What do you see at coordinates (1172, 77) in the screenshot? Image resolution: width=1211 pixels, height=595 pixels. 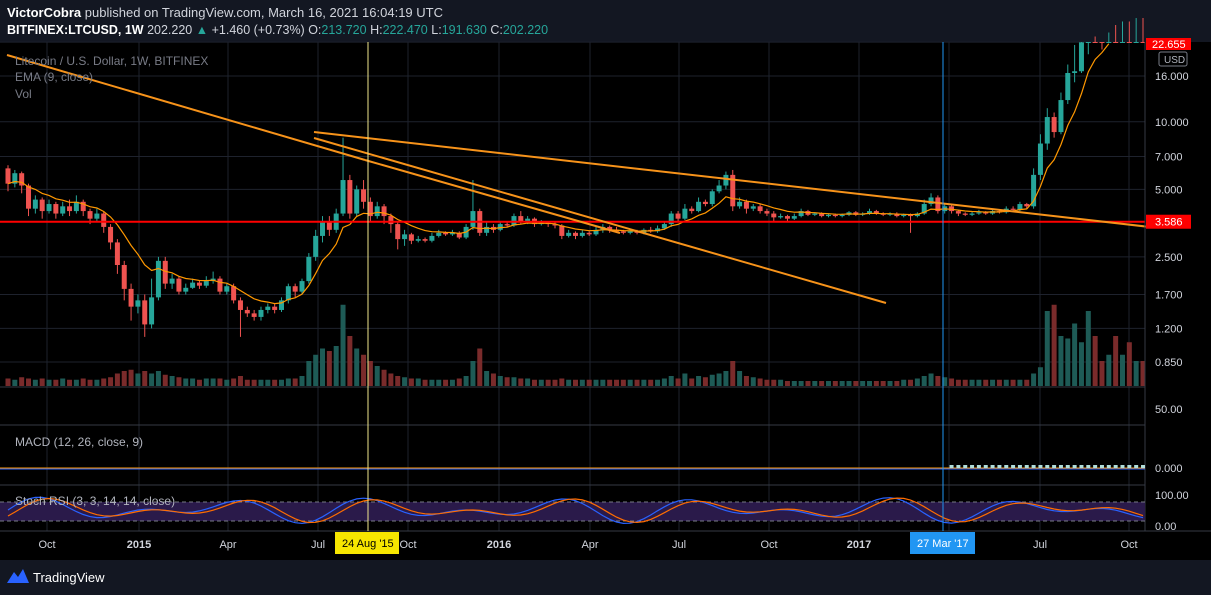 I see `price-tick-label: 16.000` at bounding box center [1172, 77].